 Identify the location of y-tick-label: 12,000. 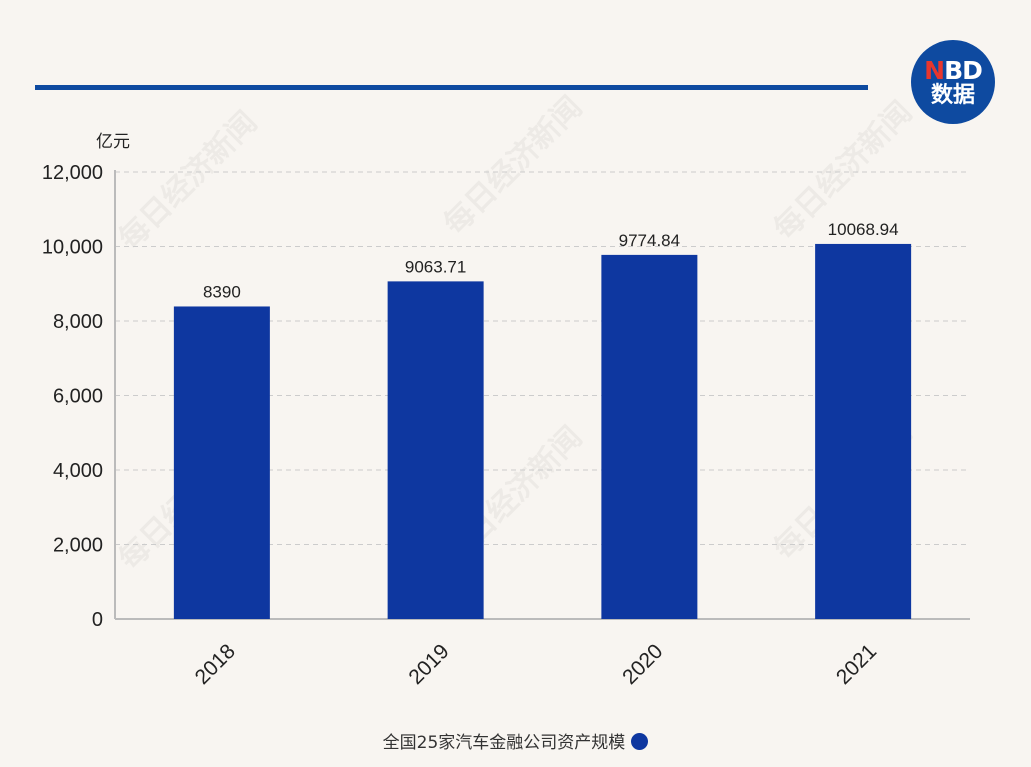
(72, 173).